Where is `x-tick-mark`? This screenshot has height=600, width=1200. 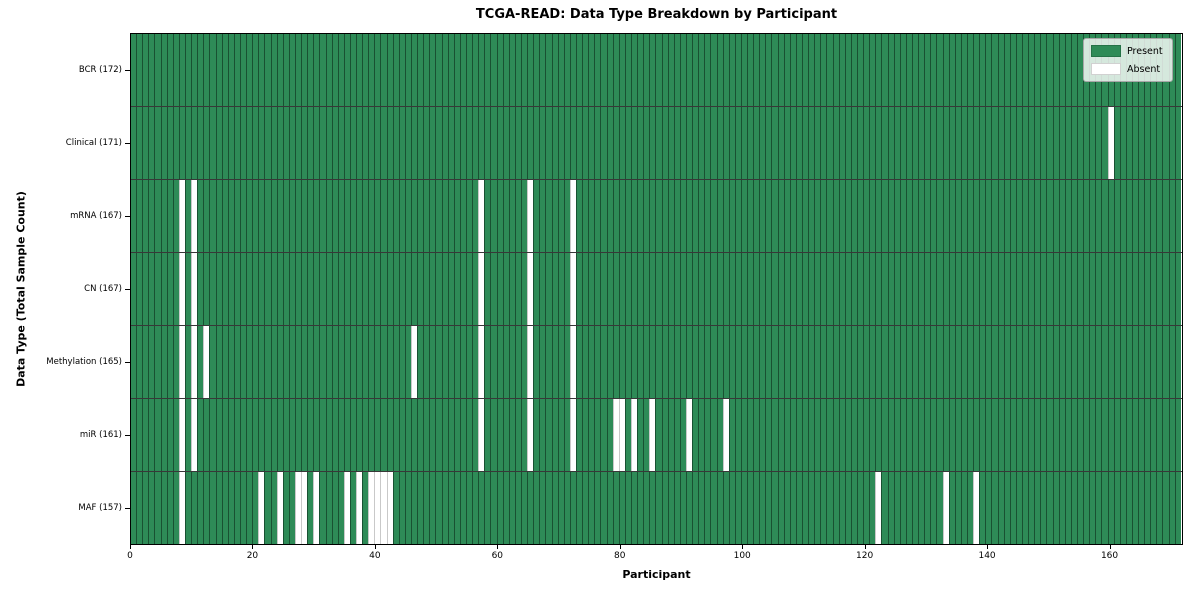
x-tick-mark is located at coordinates (498, 547).